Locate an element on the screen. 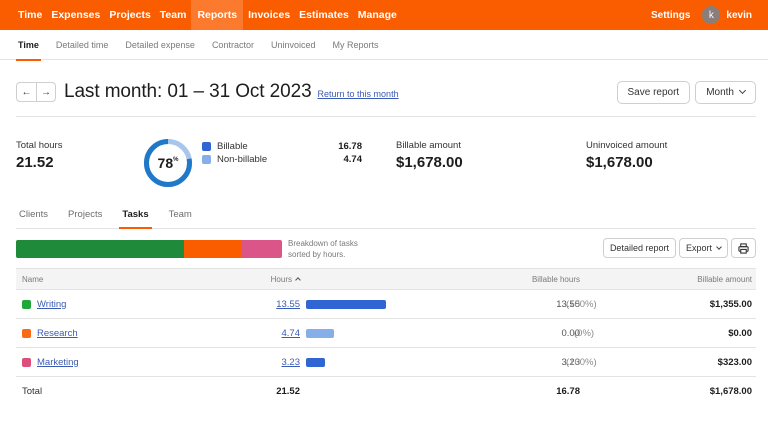 The height and width of the screenshot is (429, 768). hours-link: 13.55 is located at coordinates (288, 304).